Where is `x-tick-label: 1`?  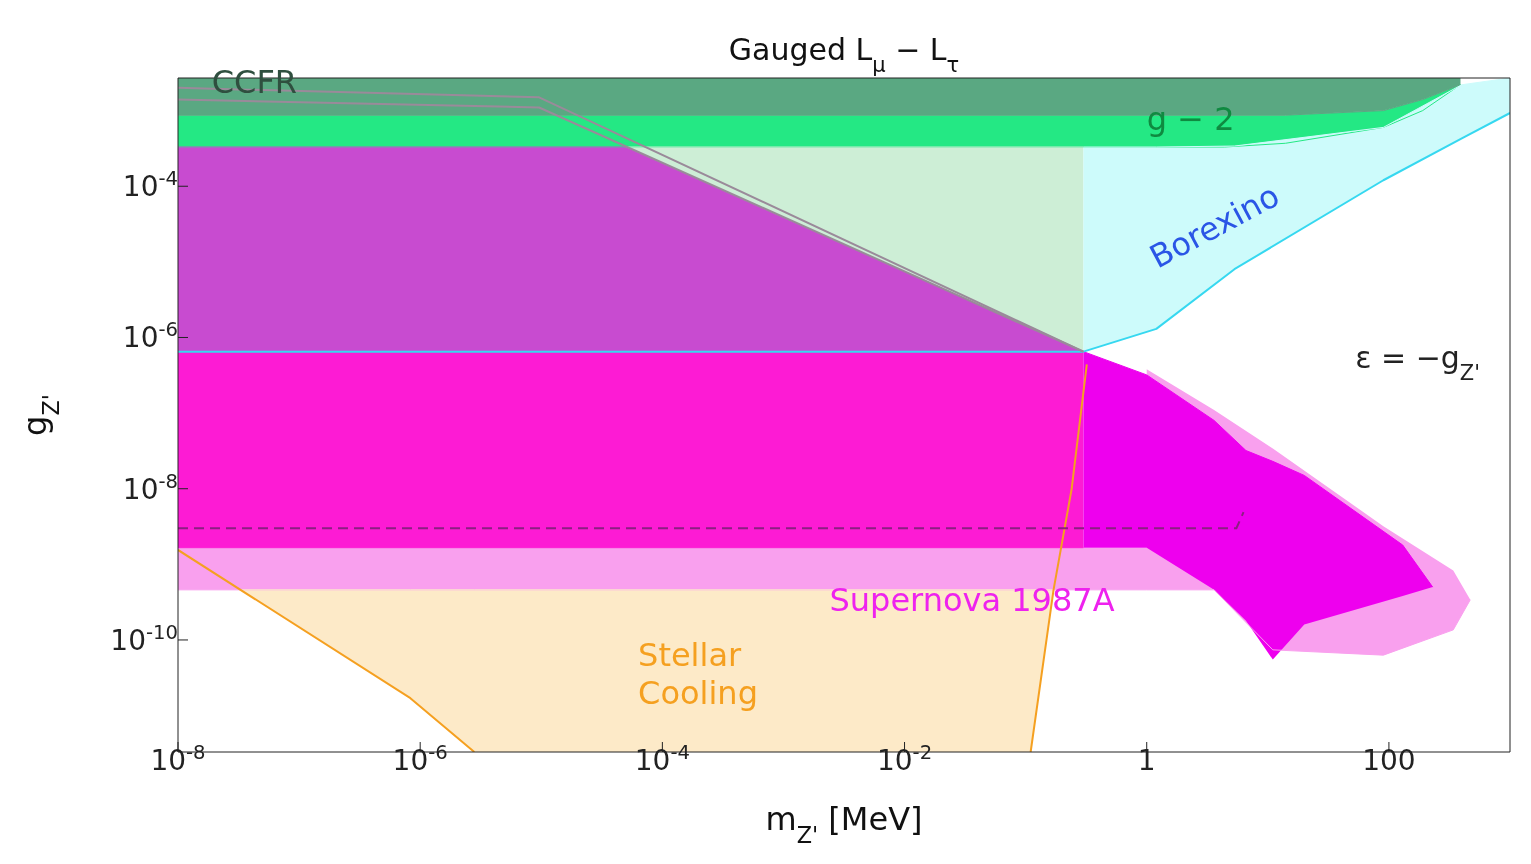
x-tick-label: 1 is located at coordinates (1146, 760).